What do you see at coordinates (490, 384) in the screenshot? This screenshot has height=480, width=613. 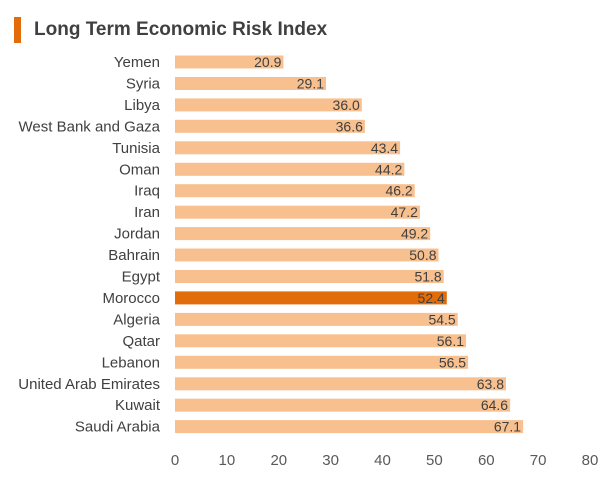 I see `value-label-united-arab-emirates: 63.8` at bounding box center [490, 384].